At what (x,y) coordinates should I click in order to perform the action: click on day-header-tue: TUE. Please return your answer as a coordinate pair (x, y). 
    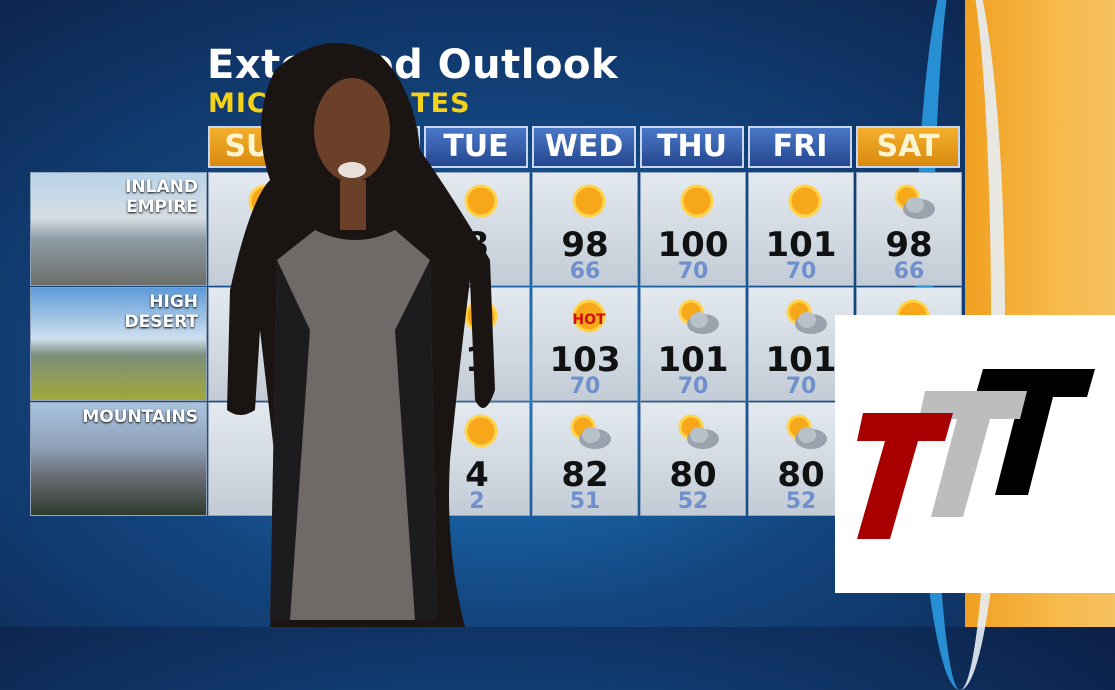
    Looking at the image, I should click on (476, 147).